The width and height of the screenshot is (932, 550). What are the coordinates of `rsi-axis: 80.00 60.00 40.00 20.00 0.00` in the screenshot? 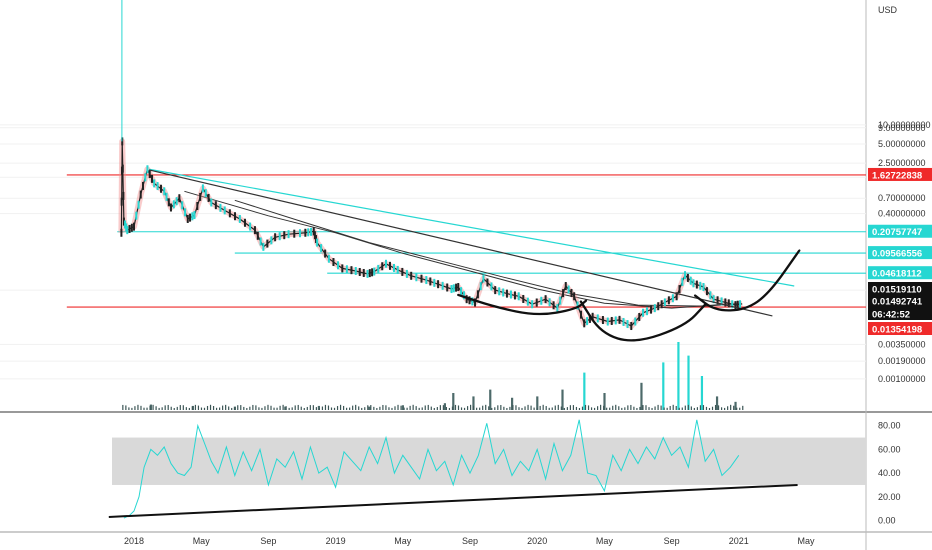 It's located at (889, 473).